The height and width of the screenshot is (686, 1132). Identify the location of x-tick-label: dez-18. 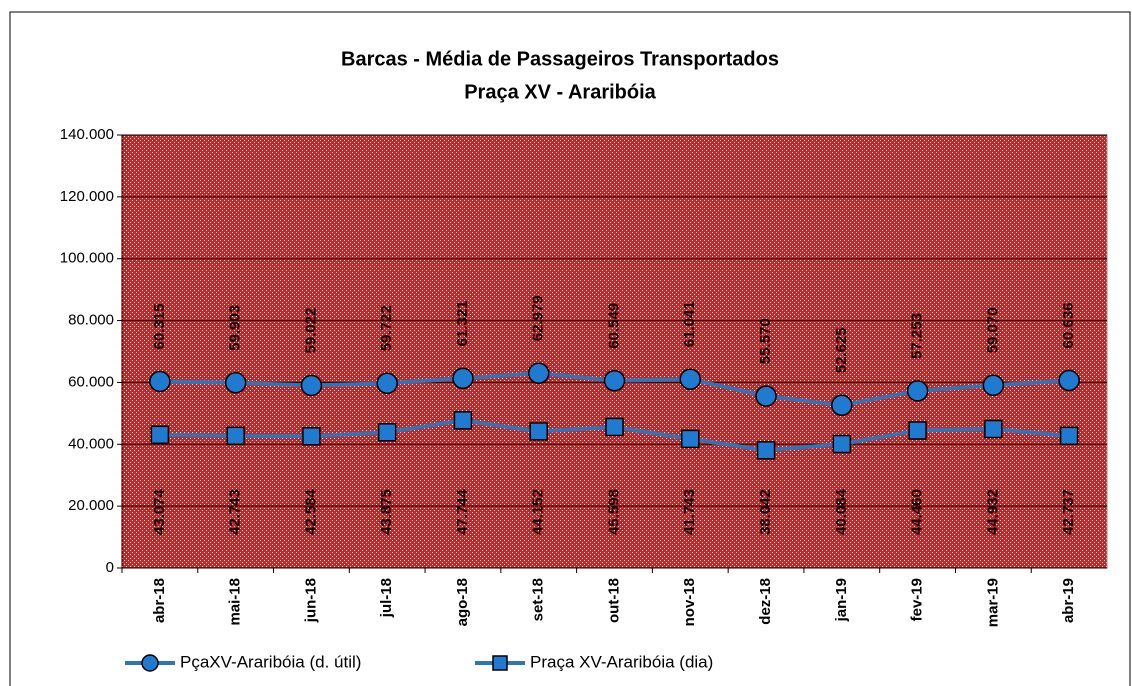
(765, 601).